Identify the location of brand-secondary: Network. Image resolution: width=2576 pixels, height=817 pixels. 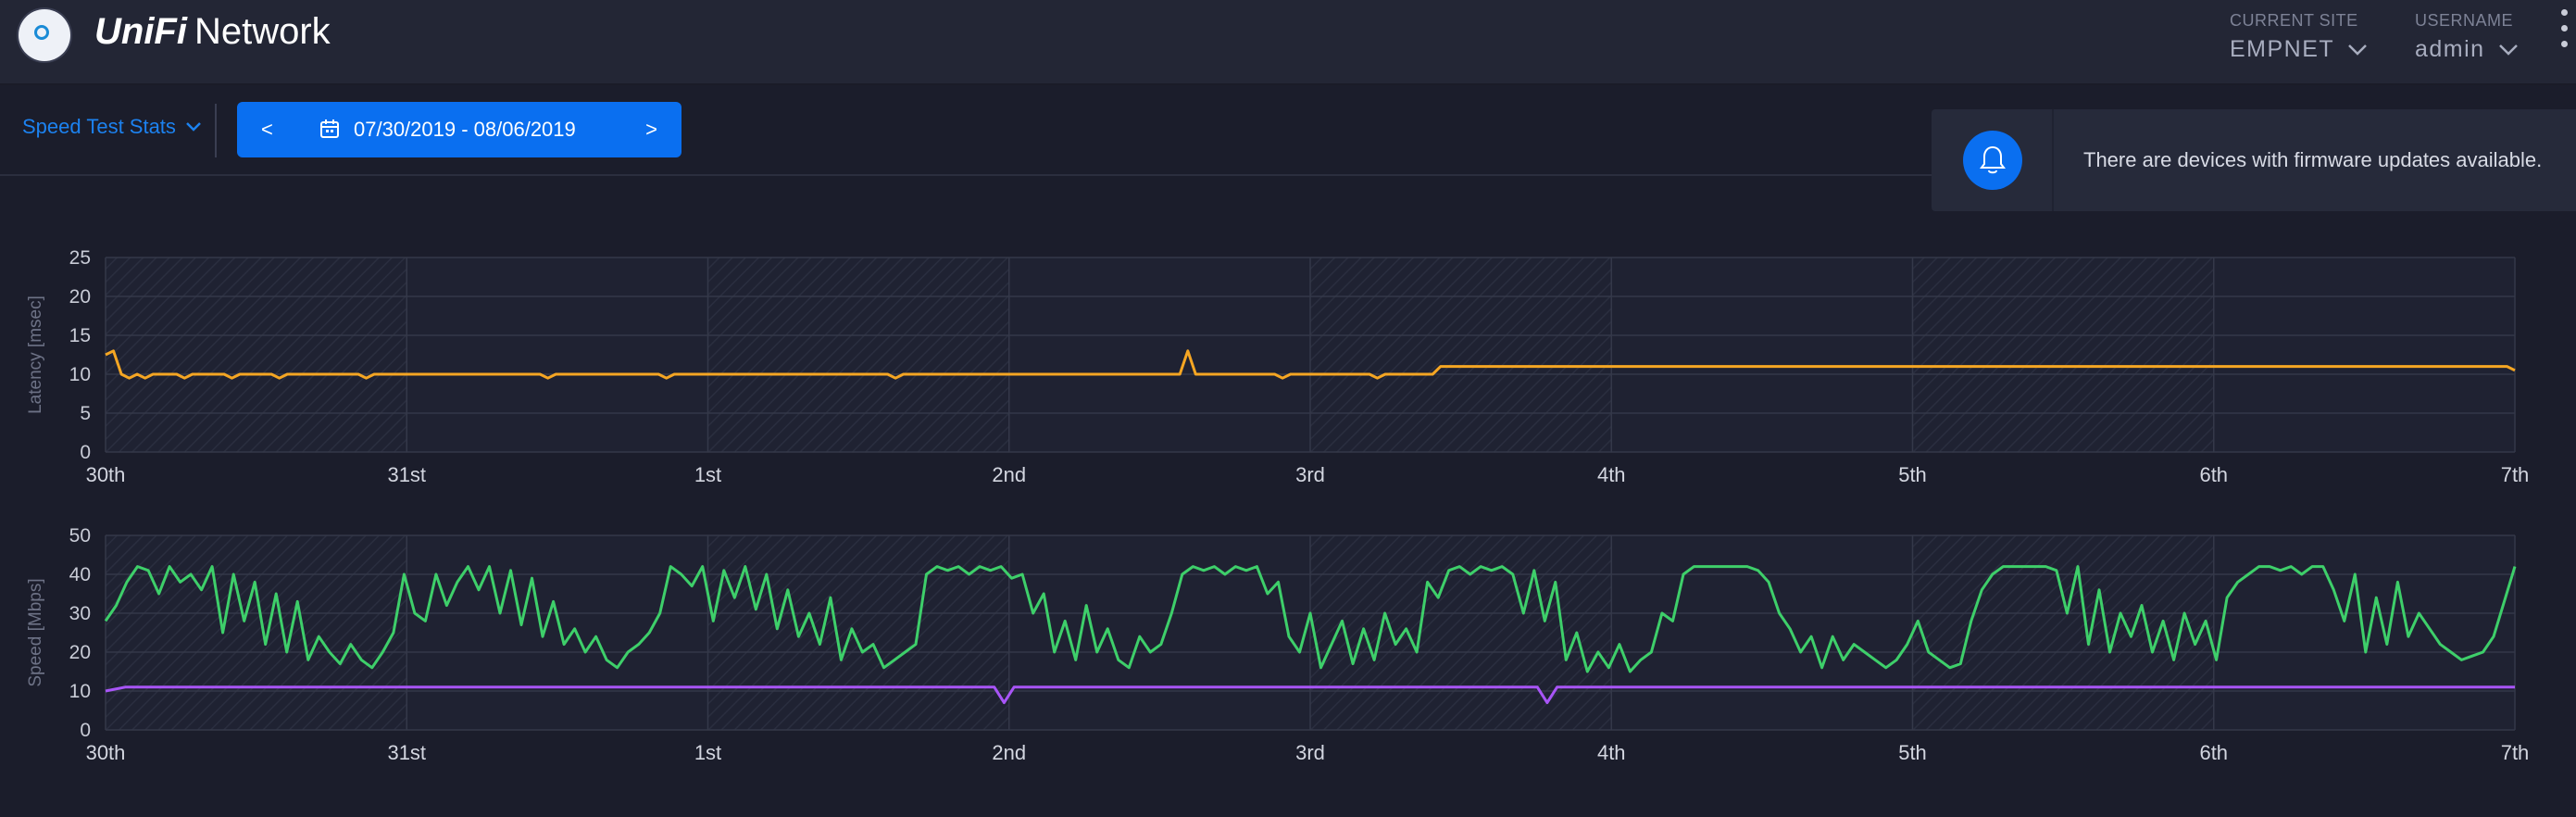
(263, 31).